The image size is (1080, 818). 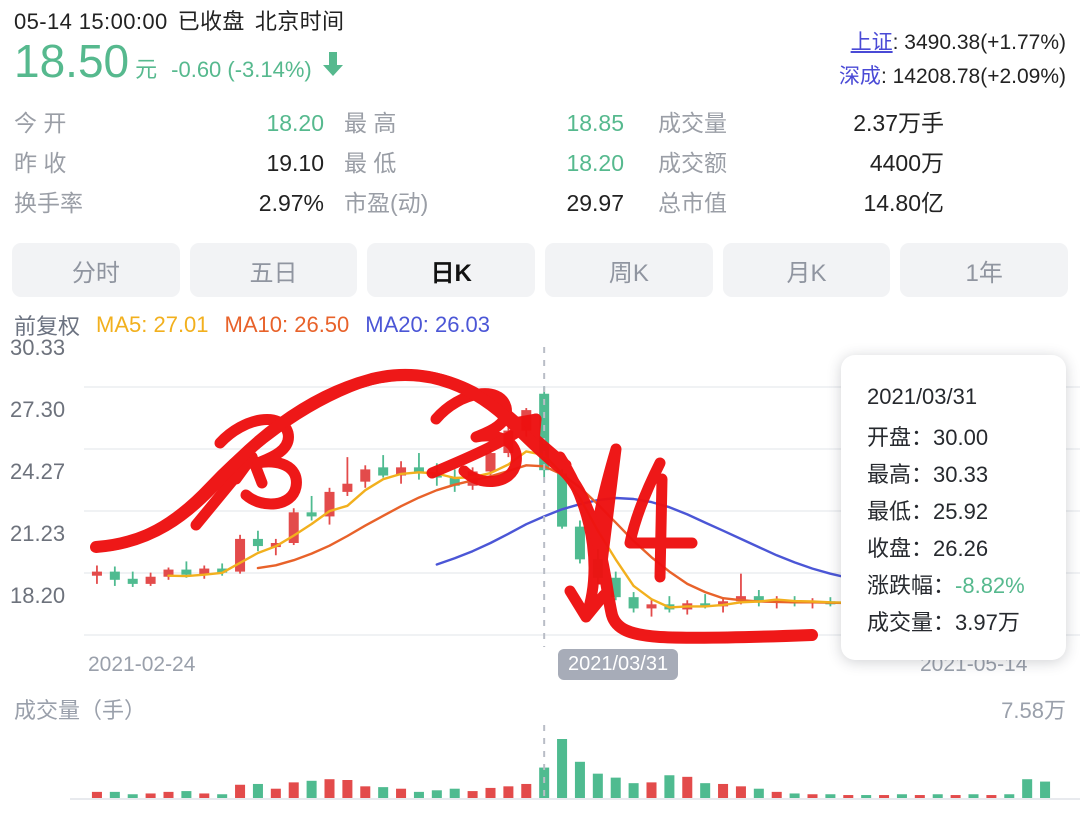 What do you see at coordinates (48, 203) in the screenshot?
I see `stat-label-turnrate: 换手率` at bounding box center [48, 203].